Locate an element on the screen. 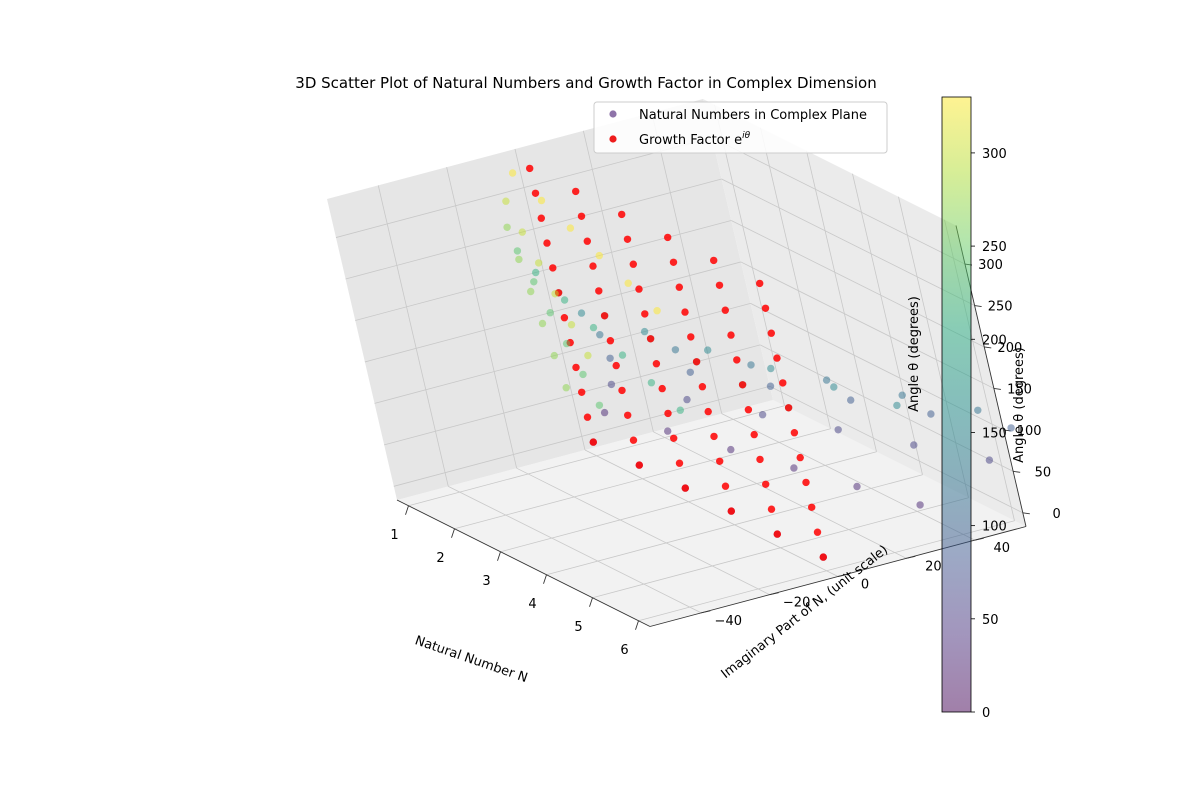  legend-label-natural-numbers: Natural Numbers in Complex Plane is located at coordinates (753, 115).